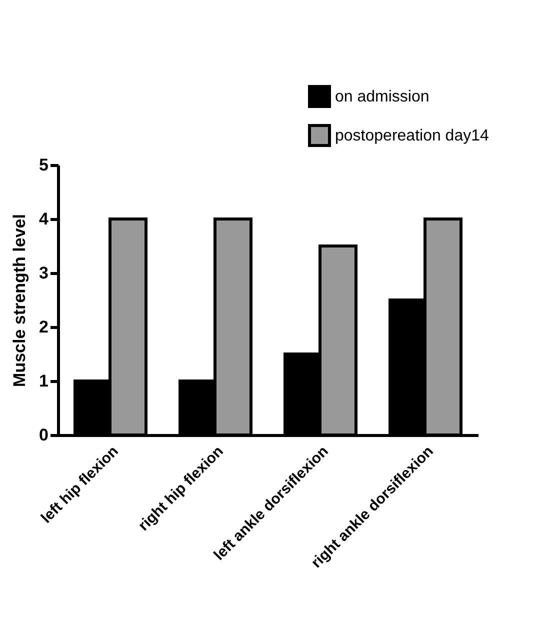  I want to click on y-tick-label: 1, so click(43, 381).